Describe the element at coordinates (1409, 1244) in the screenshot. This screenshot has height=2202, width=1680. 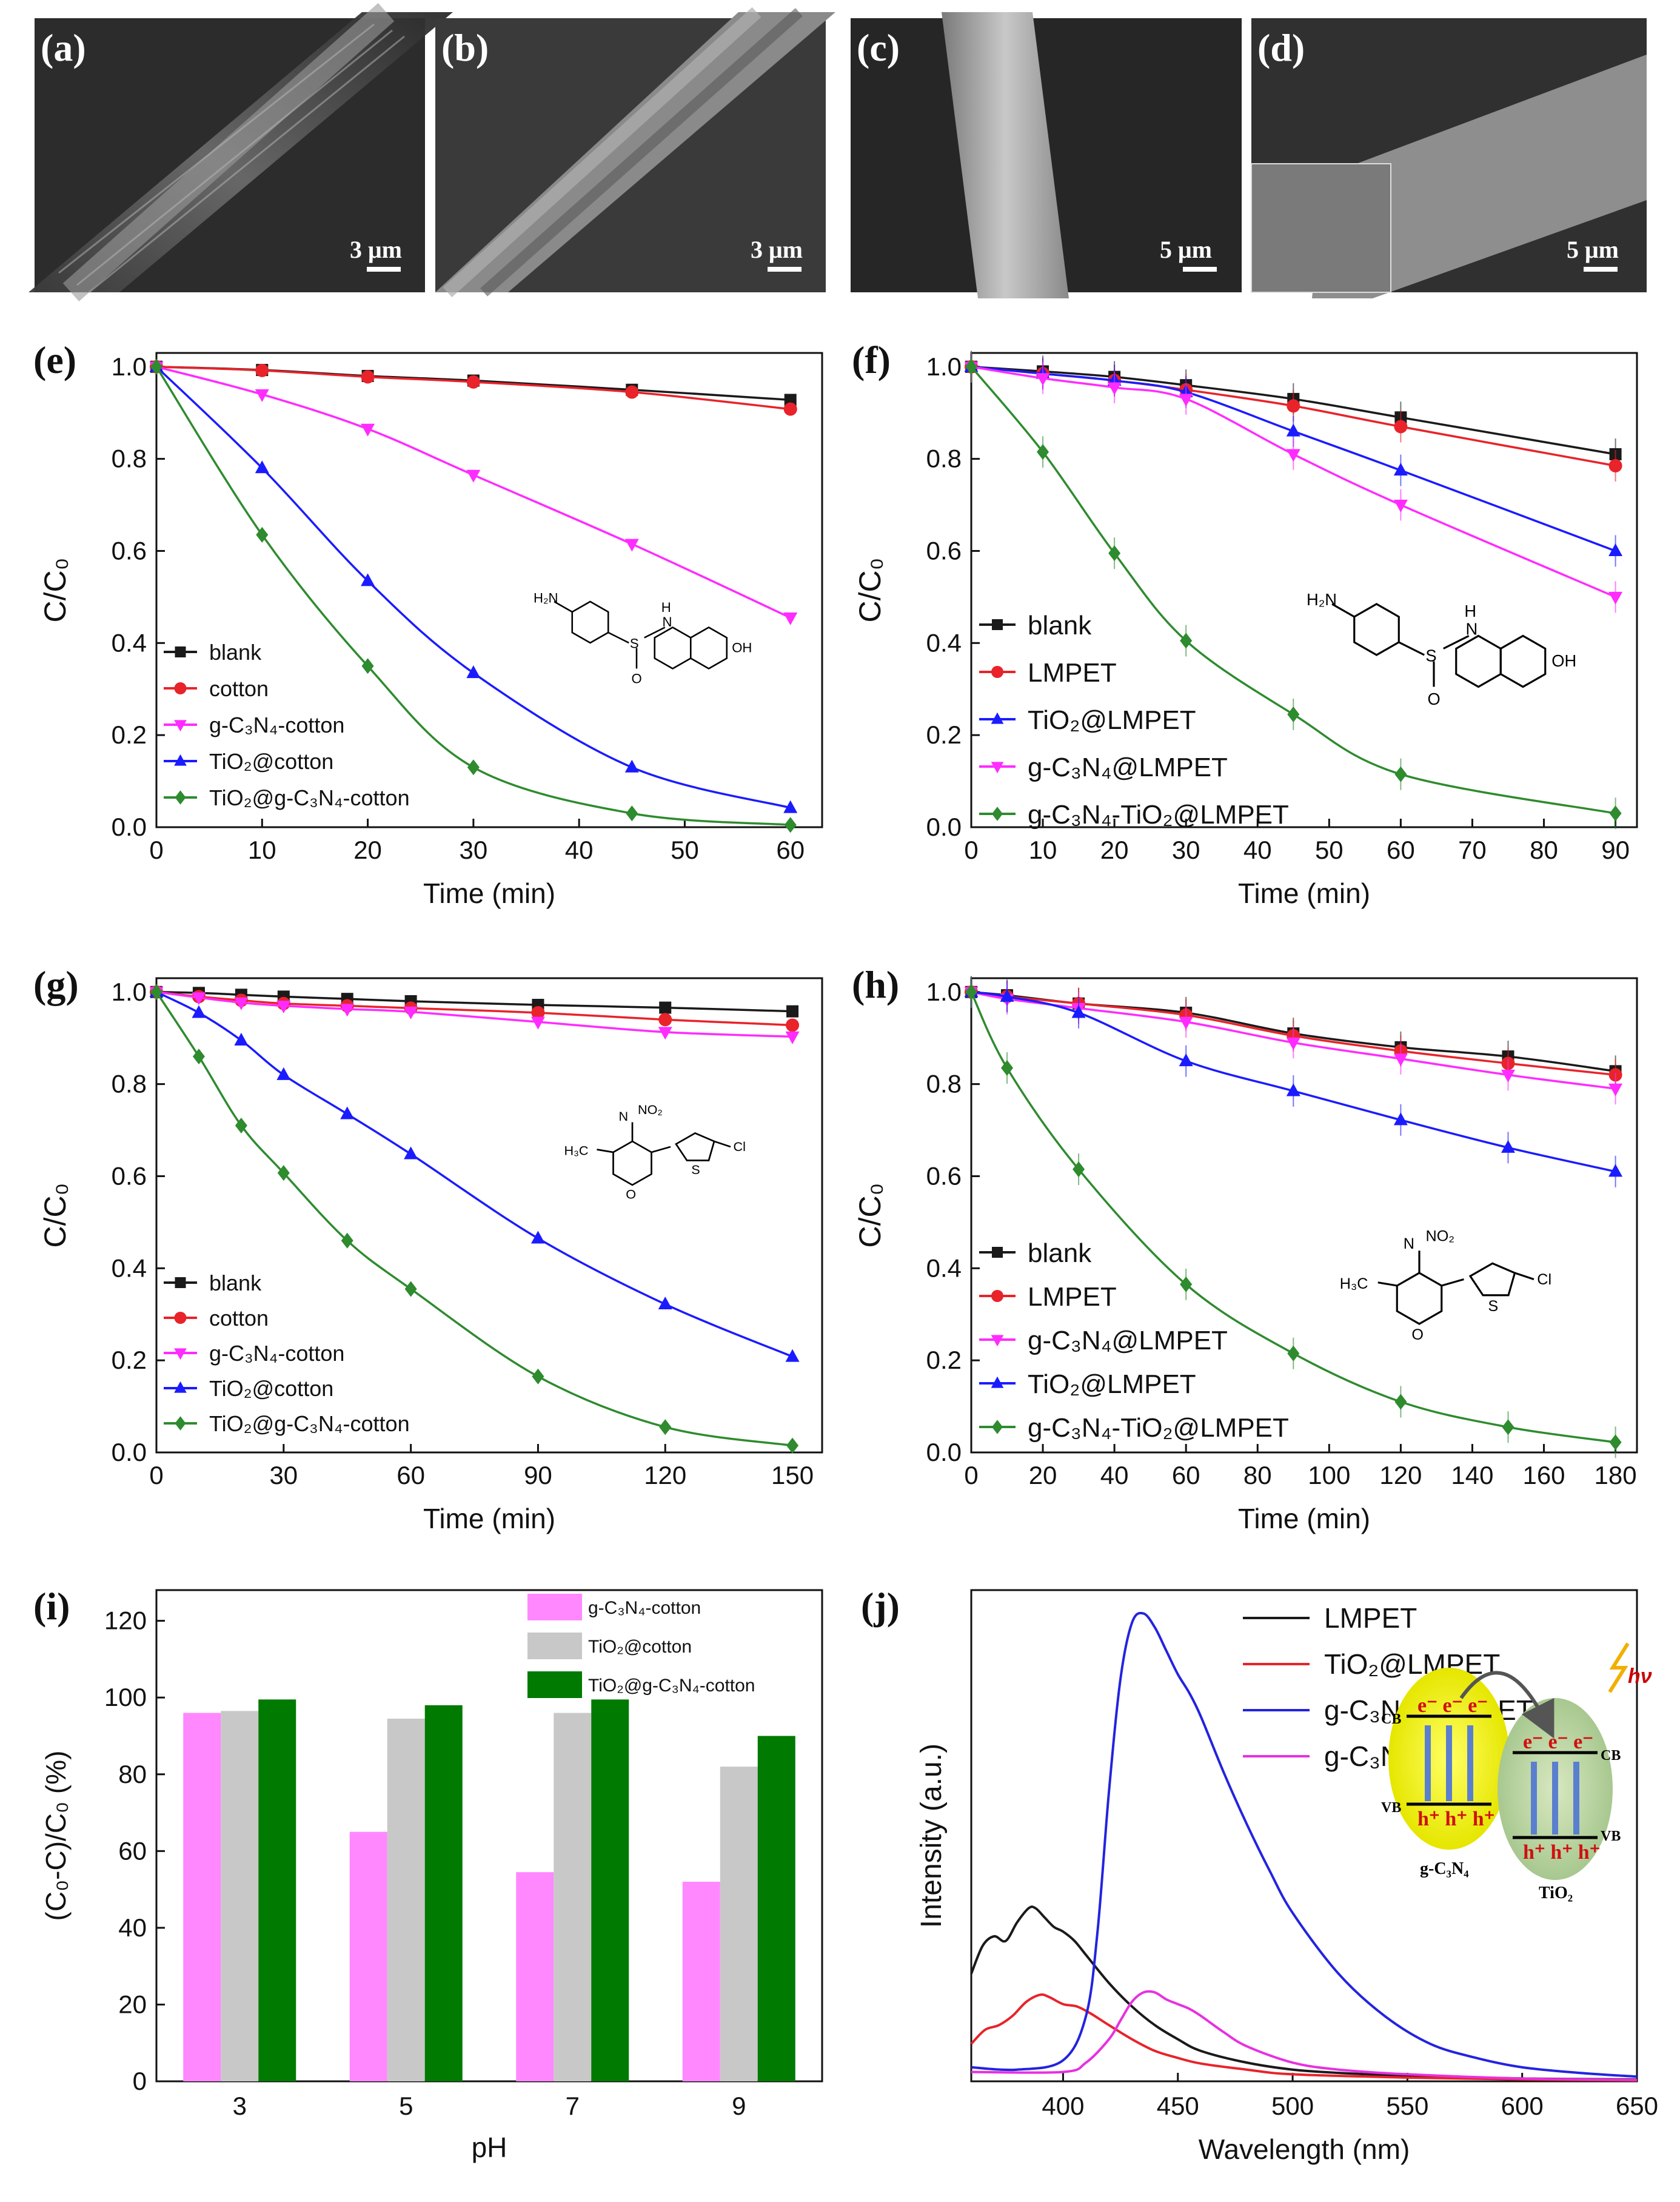
I see `imine-n-label: N` at that location.